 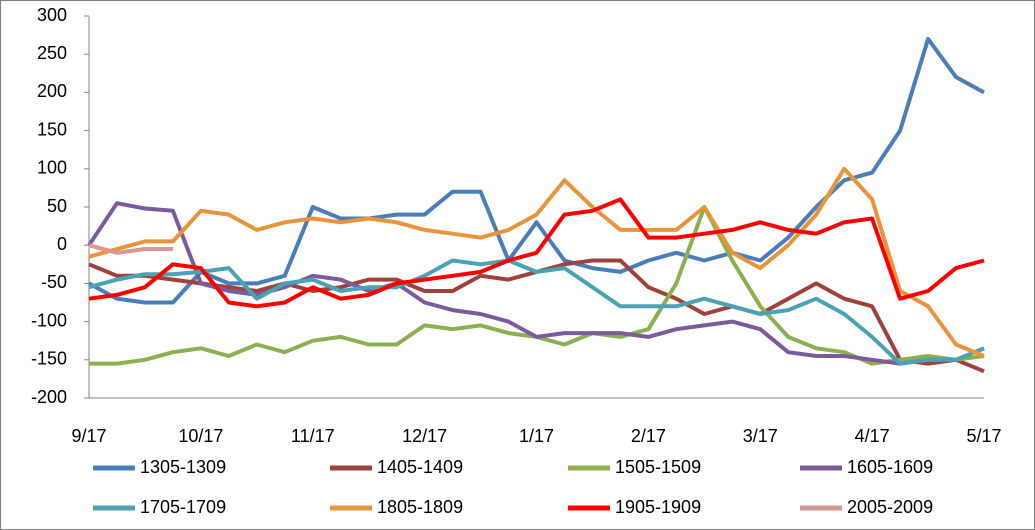 What do you see at coordinates (424, 436) in the screenshot?
I see `x-tick-label: 12/17` at bounding box center [424, 436].